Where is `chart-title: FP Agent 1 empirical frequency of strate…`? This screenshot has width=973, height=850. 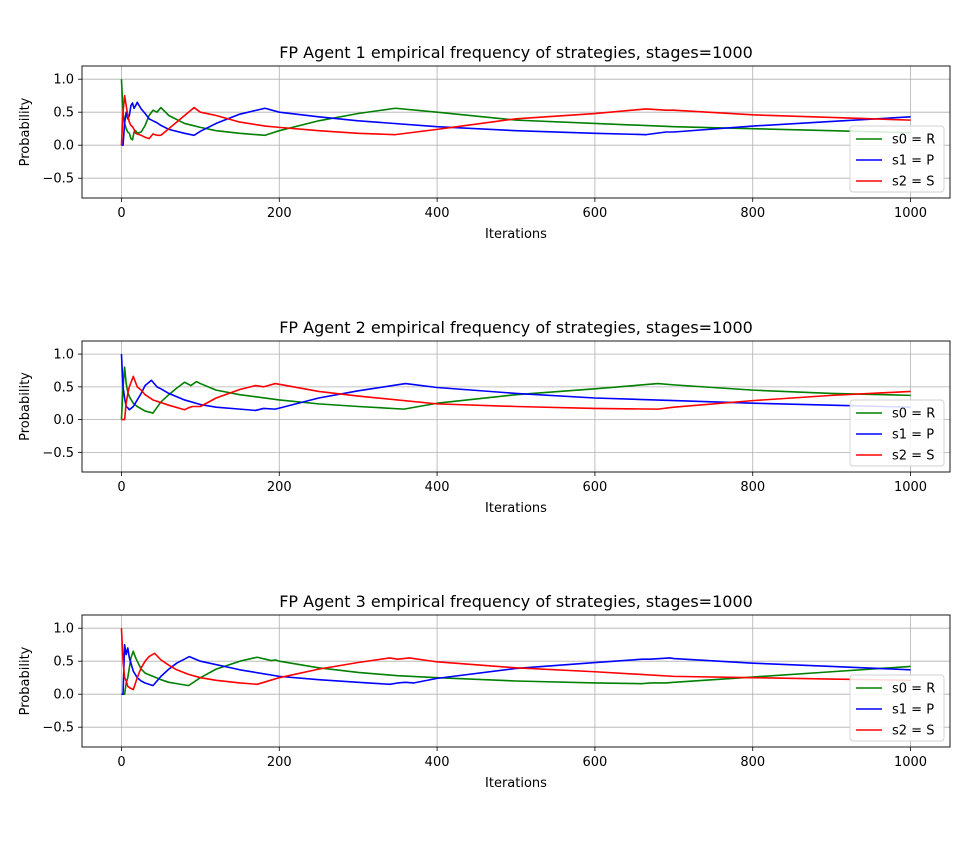
chart-title: FP Agent 1 empirical frequency of strate… is located at coordinates (516, 52).